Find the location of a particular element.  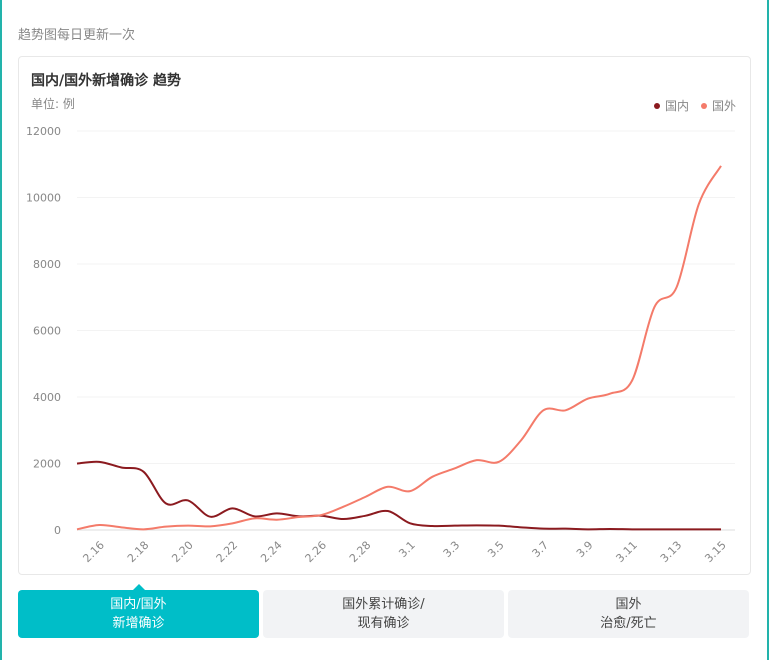

x-tick-label: 3.7 is located at coordinates (541, 550).